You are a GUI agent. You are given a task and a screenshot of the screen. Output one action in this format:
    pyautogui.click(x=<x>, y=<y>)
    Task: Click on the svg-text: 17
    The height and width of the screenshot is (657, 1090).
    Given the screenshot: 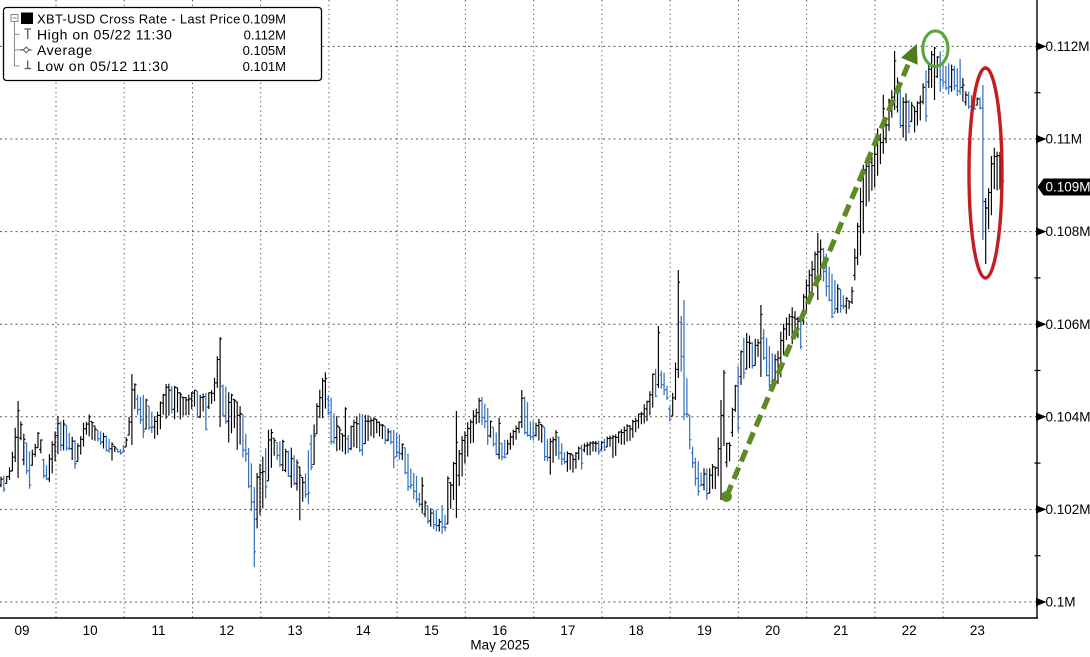 What is the action you would take?
    pyautogui.click(x=567, y=630)
    